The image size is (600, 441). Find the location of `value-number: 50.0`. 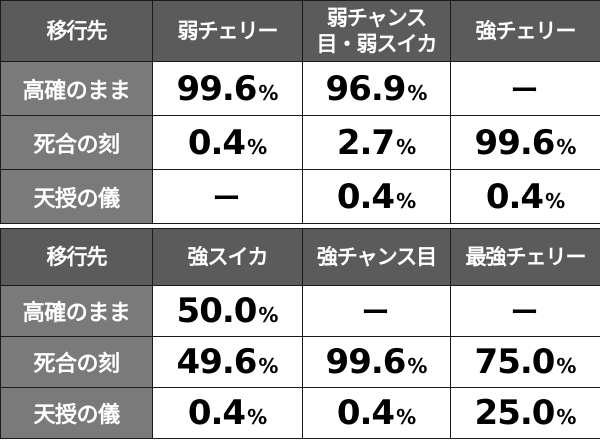

value-number: 50.0 is located at coordinates (217, 311).